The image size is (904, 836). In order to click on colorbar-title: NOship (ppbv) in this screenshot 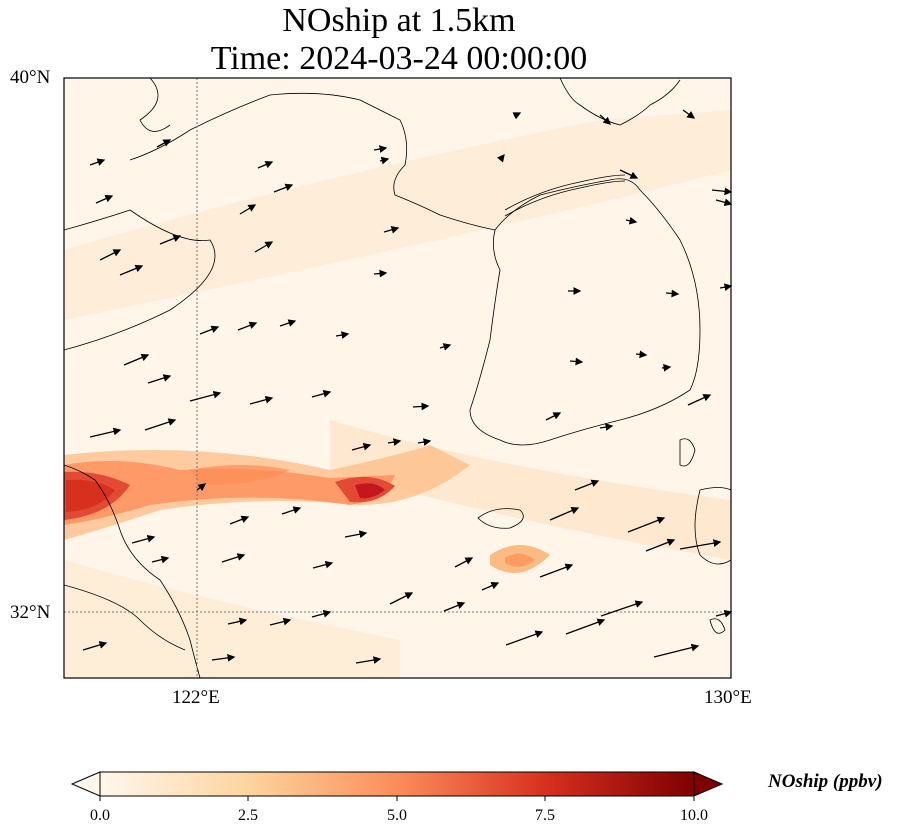, I will do `click(825, 781)`.